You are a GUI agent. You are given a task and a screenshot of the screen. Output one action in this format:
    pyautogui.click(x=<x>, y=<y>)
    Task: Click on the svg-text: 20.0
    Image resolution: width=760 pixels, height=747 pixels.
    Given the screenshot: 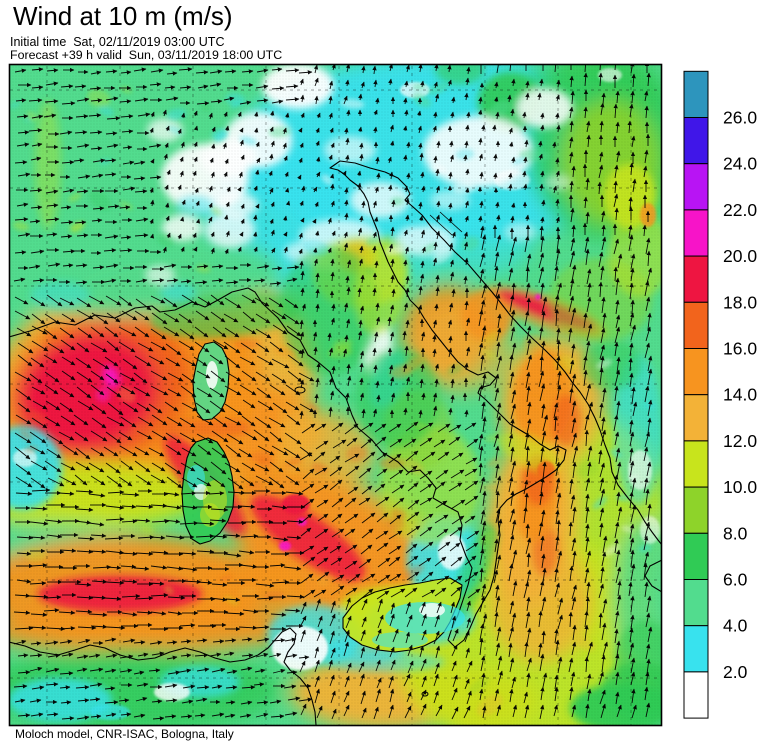 What is the action you would take?
    pyautogui.click(x=740, y=256)
    